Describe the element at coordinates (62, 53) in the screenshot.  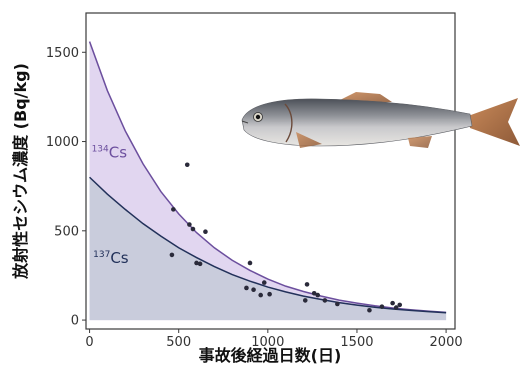
I see `y-tick-label: 1500` at that location.